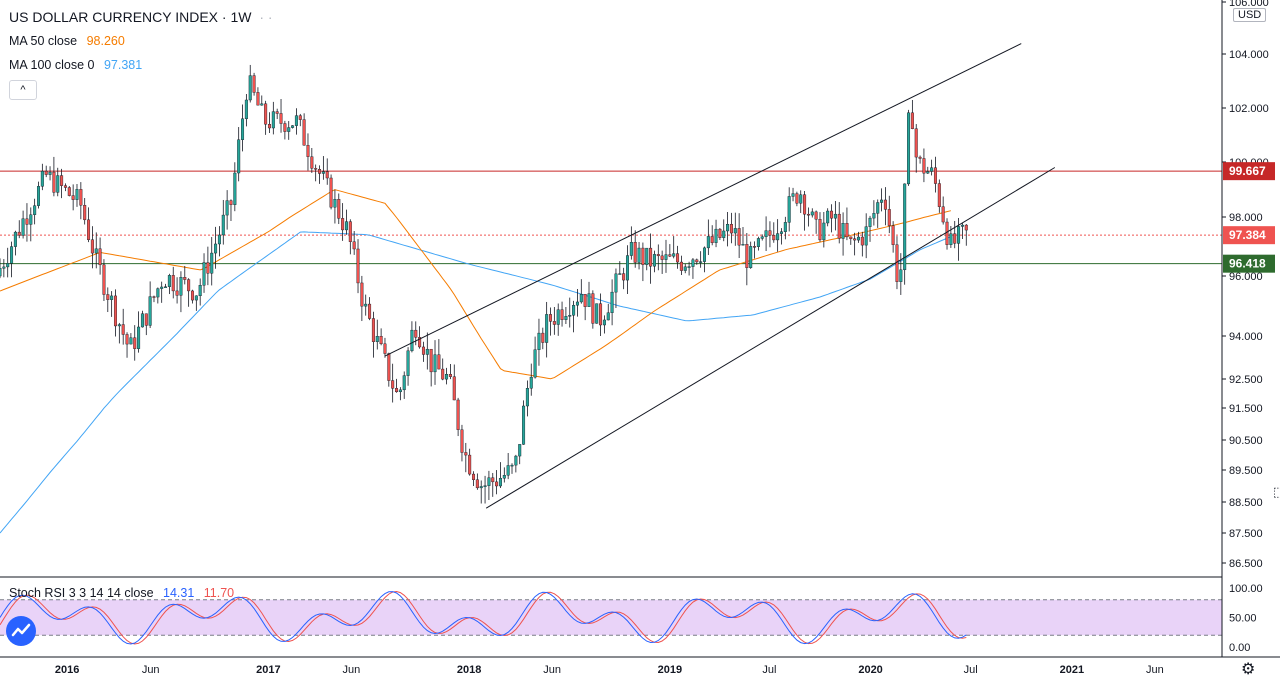 The width and height of the screenshot is (1280, 680). What do you see at coordinates (1248, 669) in the screenshot?
I see `gear-icon: ⚙` at bounding box center [1248, 669].